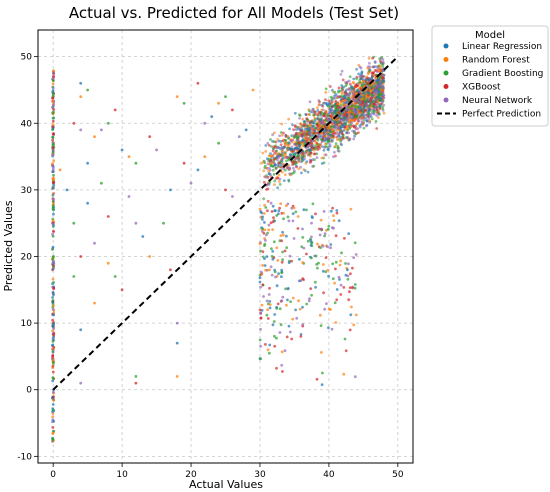 The width and height of the screenshot is (550, 492). I want to click on y-tick-label: -10, so click(24, 457).